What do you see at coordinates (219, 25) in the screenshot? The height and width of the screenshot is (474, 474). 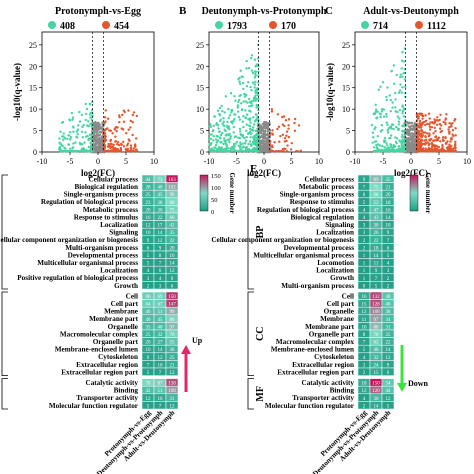 I see `down-legend-dot` at bounding box center [219, 25].